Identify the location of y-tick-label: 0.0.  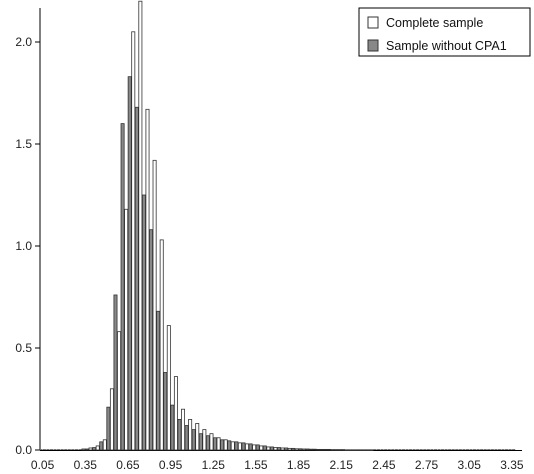
(23, 450).